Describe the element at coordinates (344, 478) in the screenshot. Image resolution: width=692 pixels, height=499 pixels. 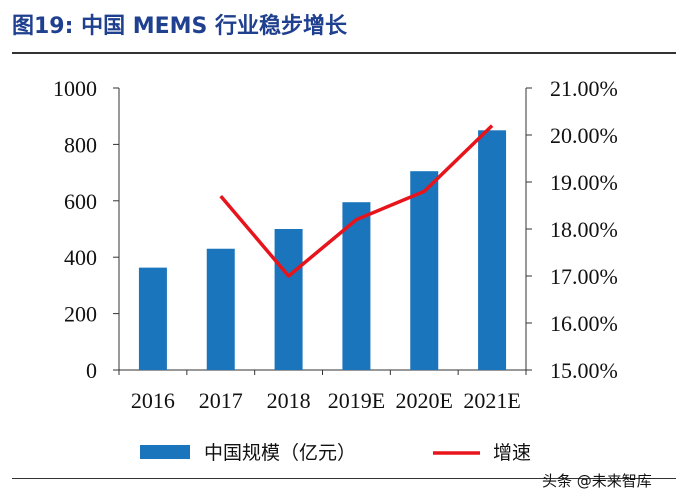
I see `bottom-divider` at that location.